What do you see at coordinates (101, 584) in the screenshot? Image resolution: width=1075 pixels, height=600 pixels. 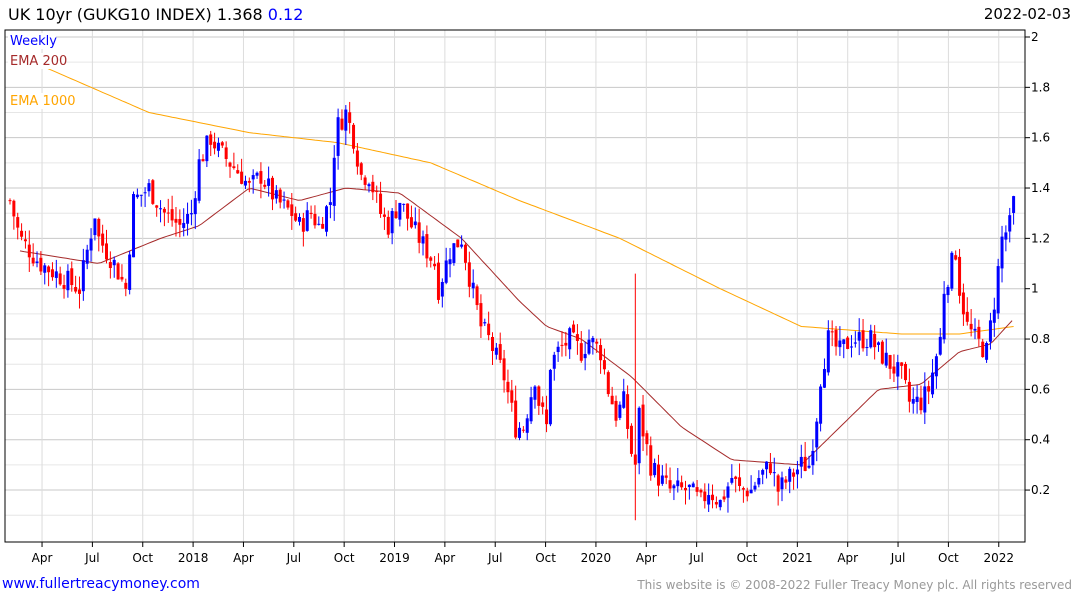 I see `website-link: www.fullertreacymoney.com` at bounding box center [101, 584].